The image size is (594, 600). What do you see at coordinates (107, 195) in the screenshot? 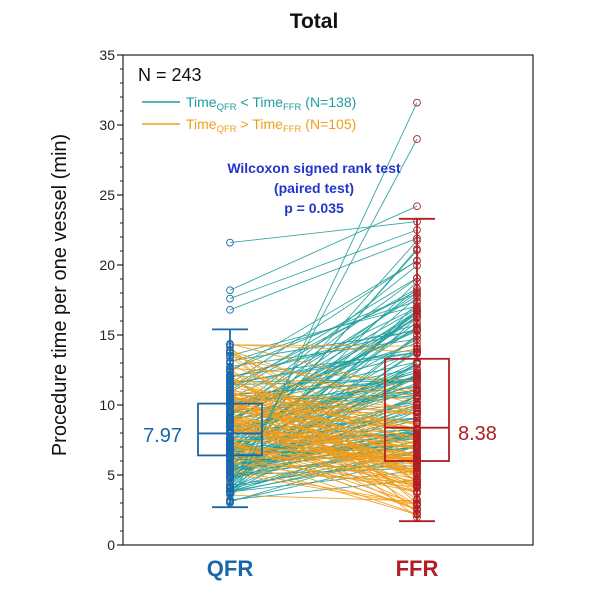
I see `y-tick-label: 25` at bounding box center [107, 195].